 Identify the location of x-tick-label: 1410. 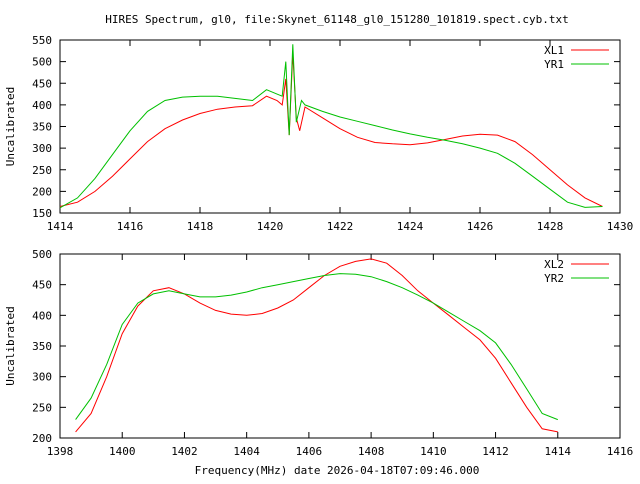
(433, 451).